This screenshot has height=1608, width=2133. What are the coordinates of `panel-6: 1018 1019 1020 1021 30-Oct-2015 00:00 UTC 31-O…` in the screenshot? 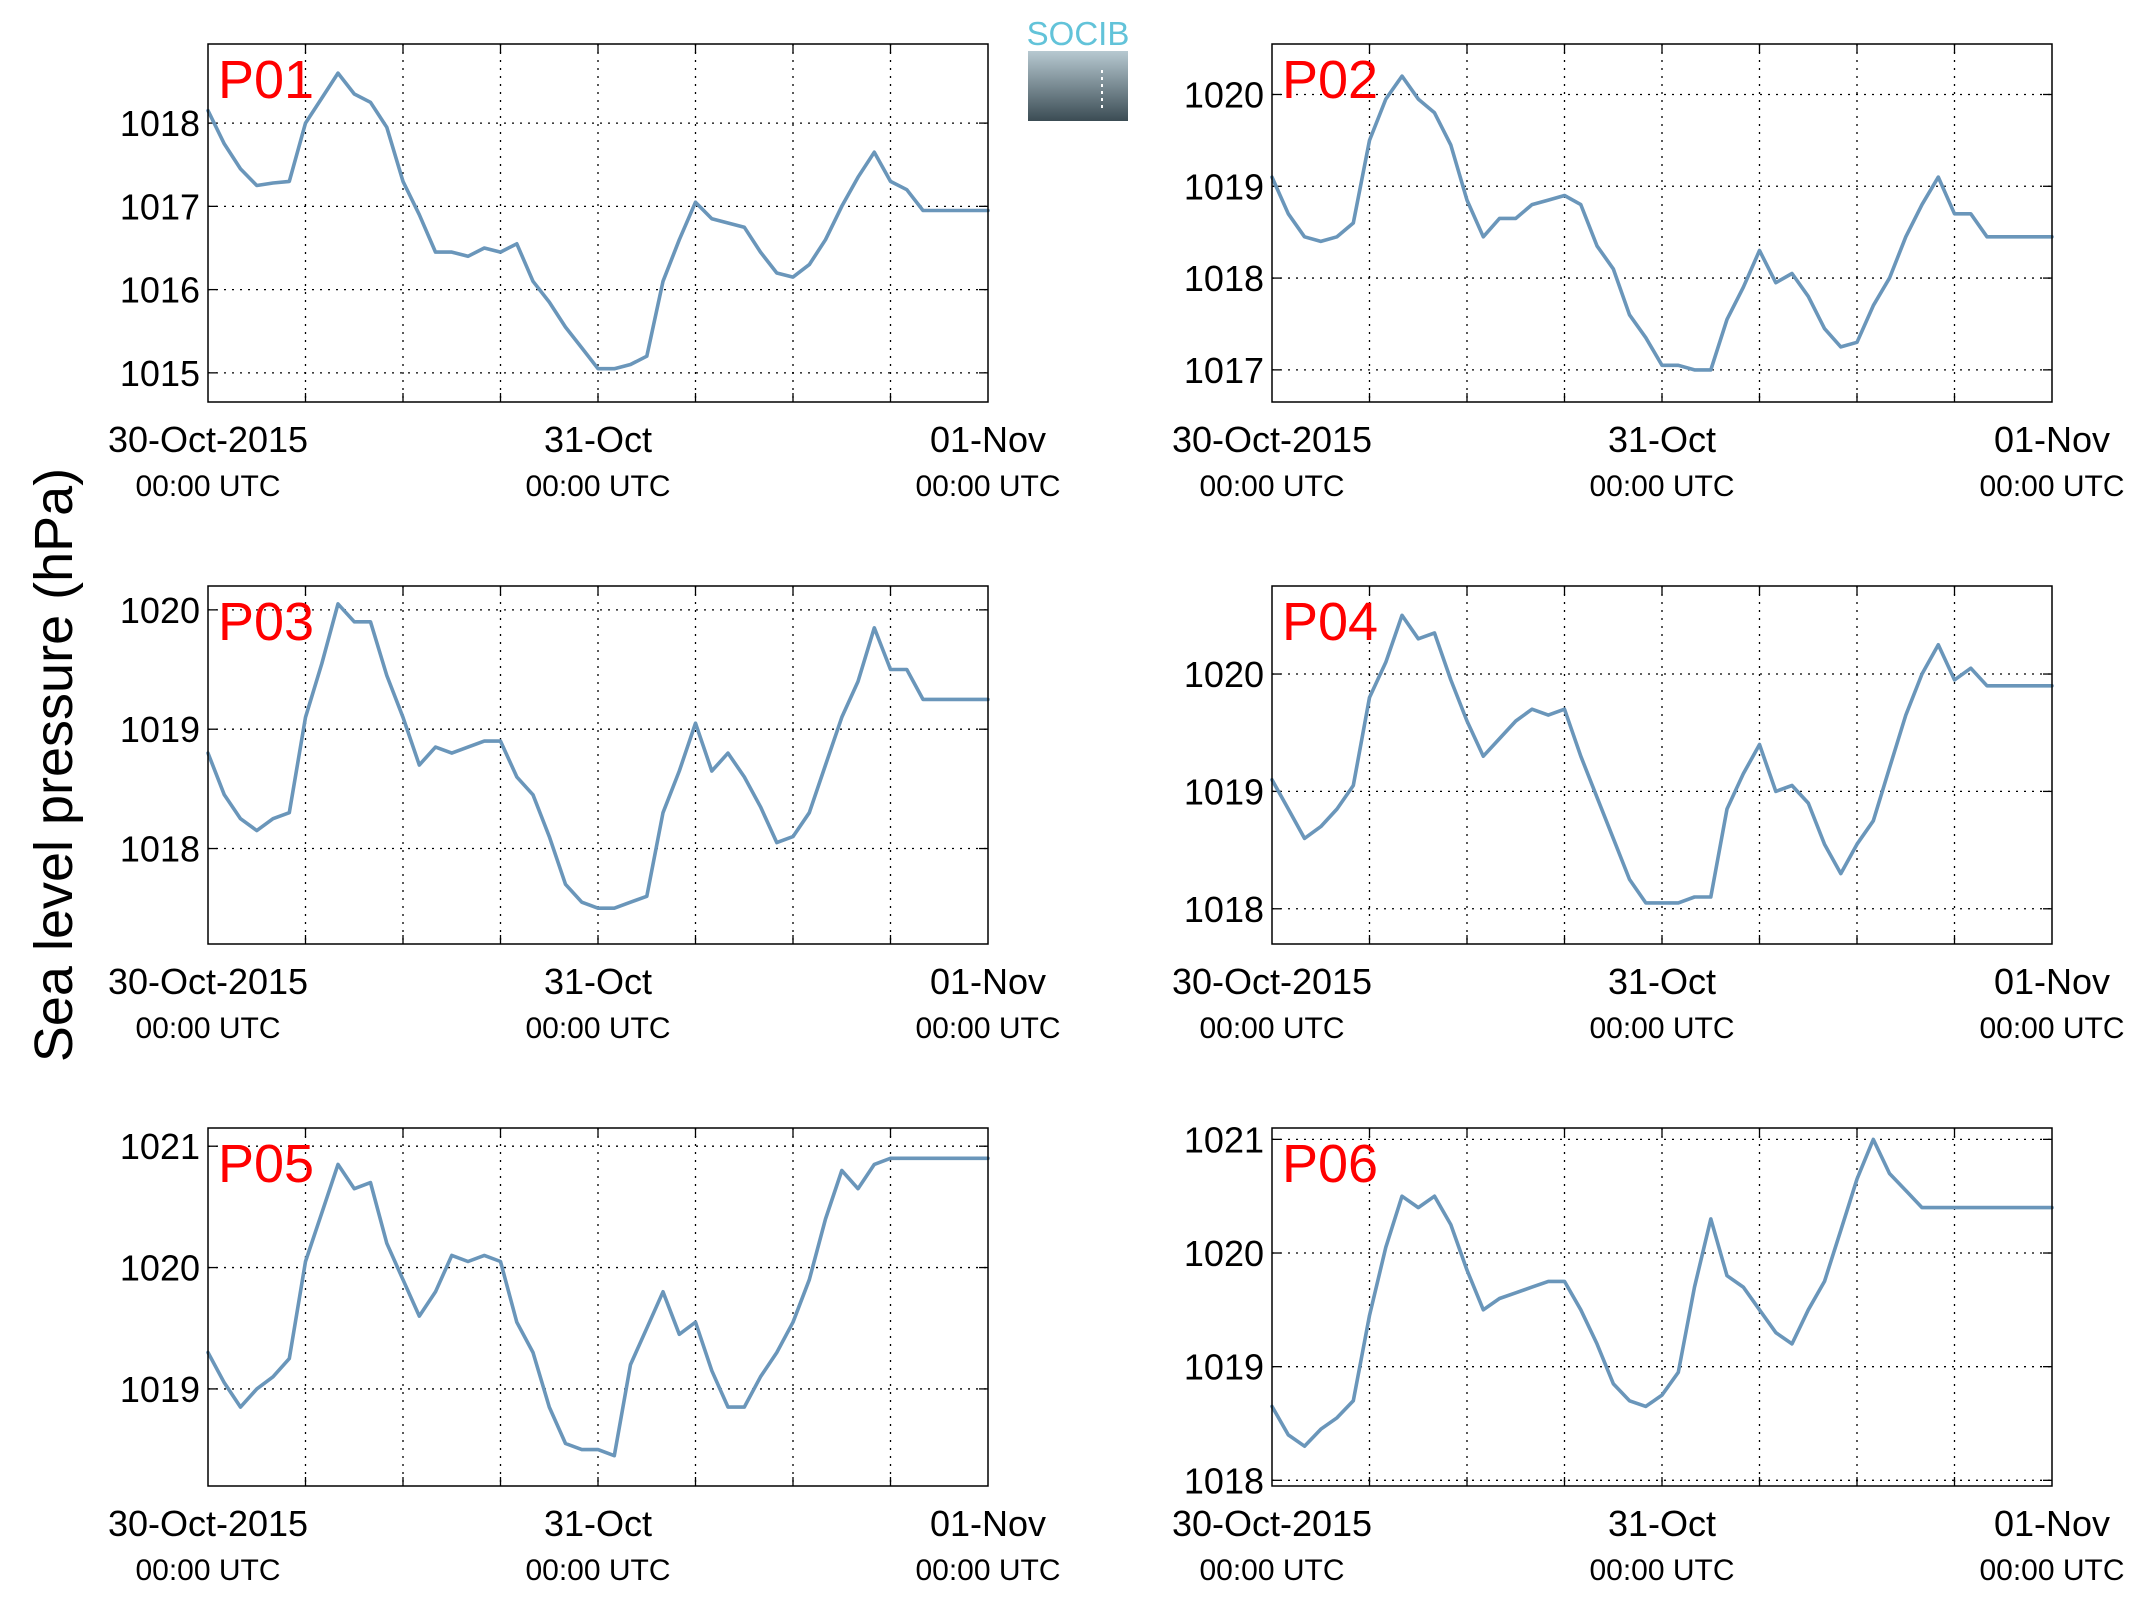 It's located at (1648, 1353).